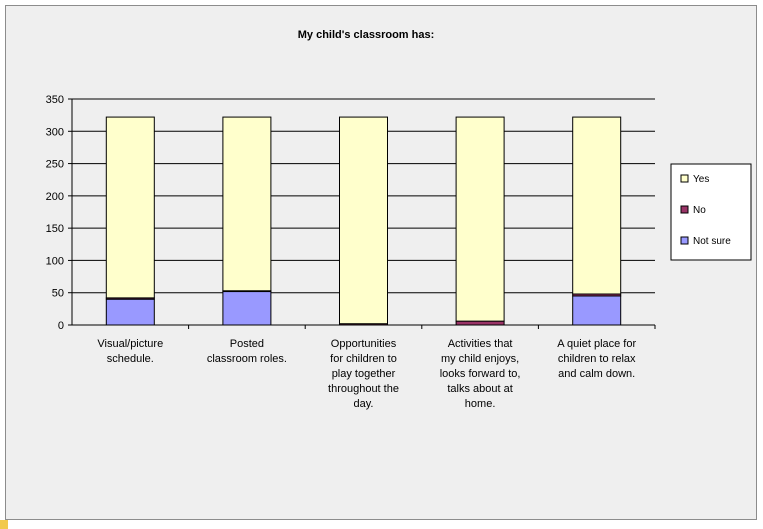 The height and width of the screenshot is (529, 763). Describe the element at coordinates (55, 132) in the screenshot. I see `y-tick-label: 300` at that location.